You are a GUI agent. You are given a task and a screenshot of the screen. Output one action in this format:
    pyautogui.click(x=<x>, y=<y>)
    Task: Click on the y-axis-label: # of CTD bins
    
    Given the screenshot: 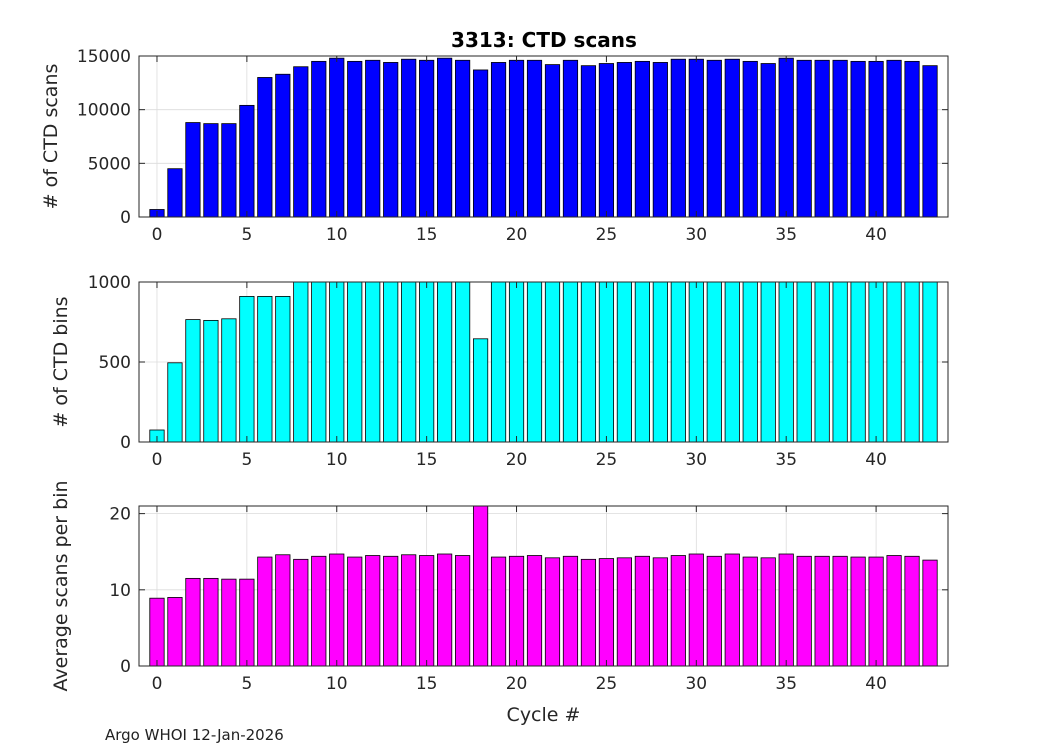 What is the action you would take?
    pyautogui.click(x=61, y=361)
    